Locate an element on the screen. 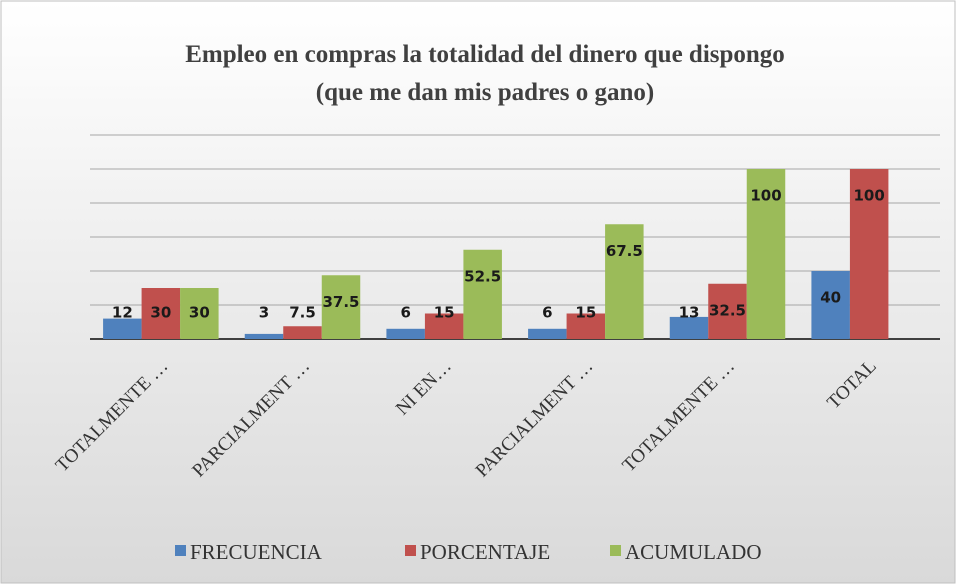 The height and width of the screenshot is (584, 956). legend-label: FRECUENCIA is located at coordinates (256, 552).